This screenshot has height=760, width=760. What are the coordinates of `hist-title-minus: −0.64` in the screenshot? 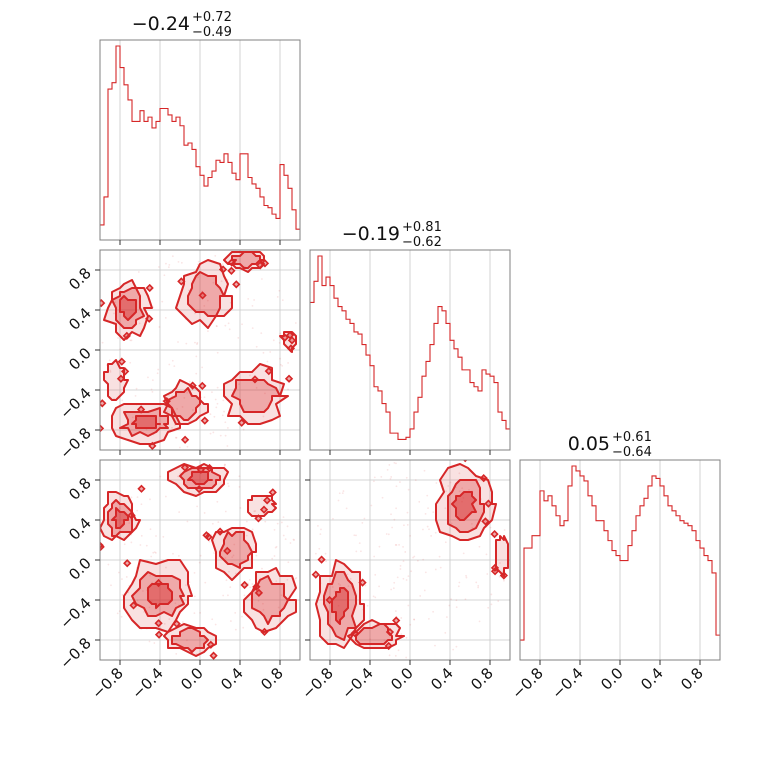 It's located at (632, 452).